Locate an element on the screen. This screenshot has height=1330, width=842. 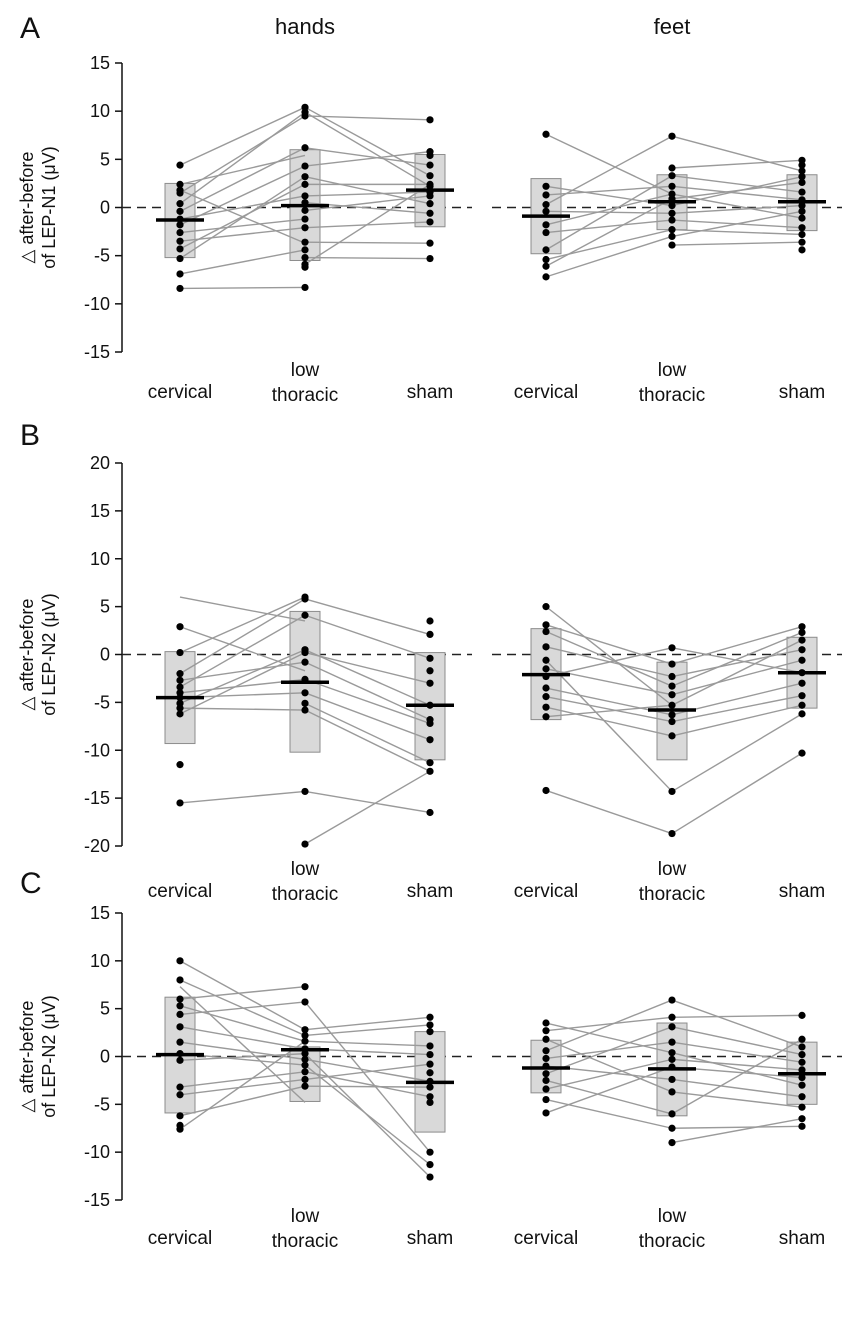
column-title-feet: feet is located at coordinates (672, 26).